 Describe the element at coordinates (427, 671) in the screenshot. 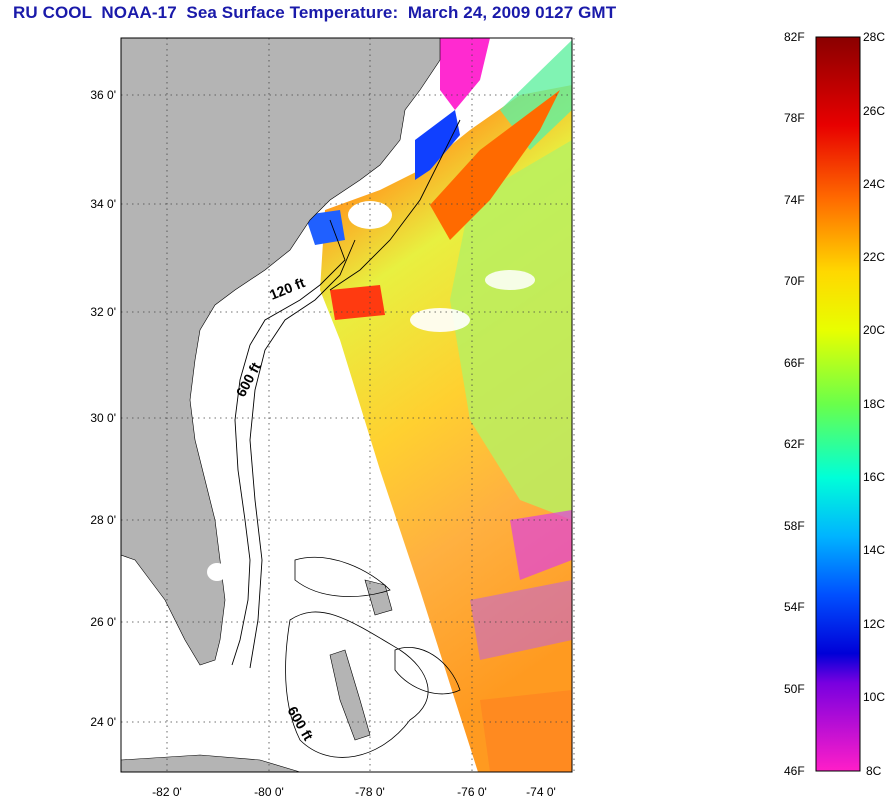

I see `contour-bank-east` at that location.